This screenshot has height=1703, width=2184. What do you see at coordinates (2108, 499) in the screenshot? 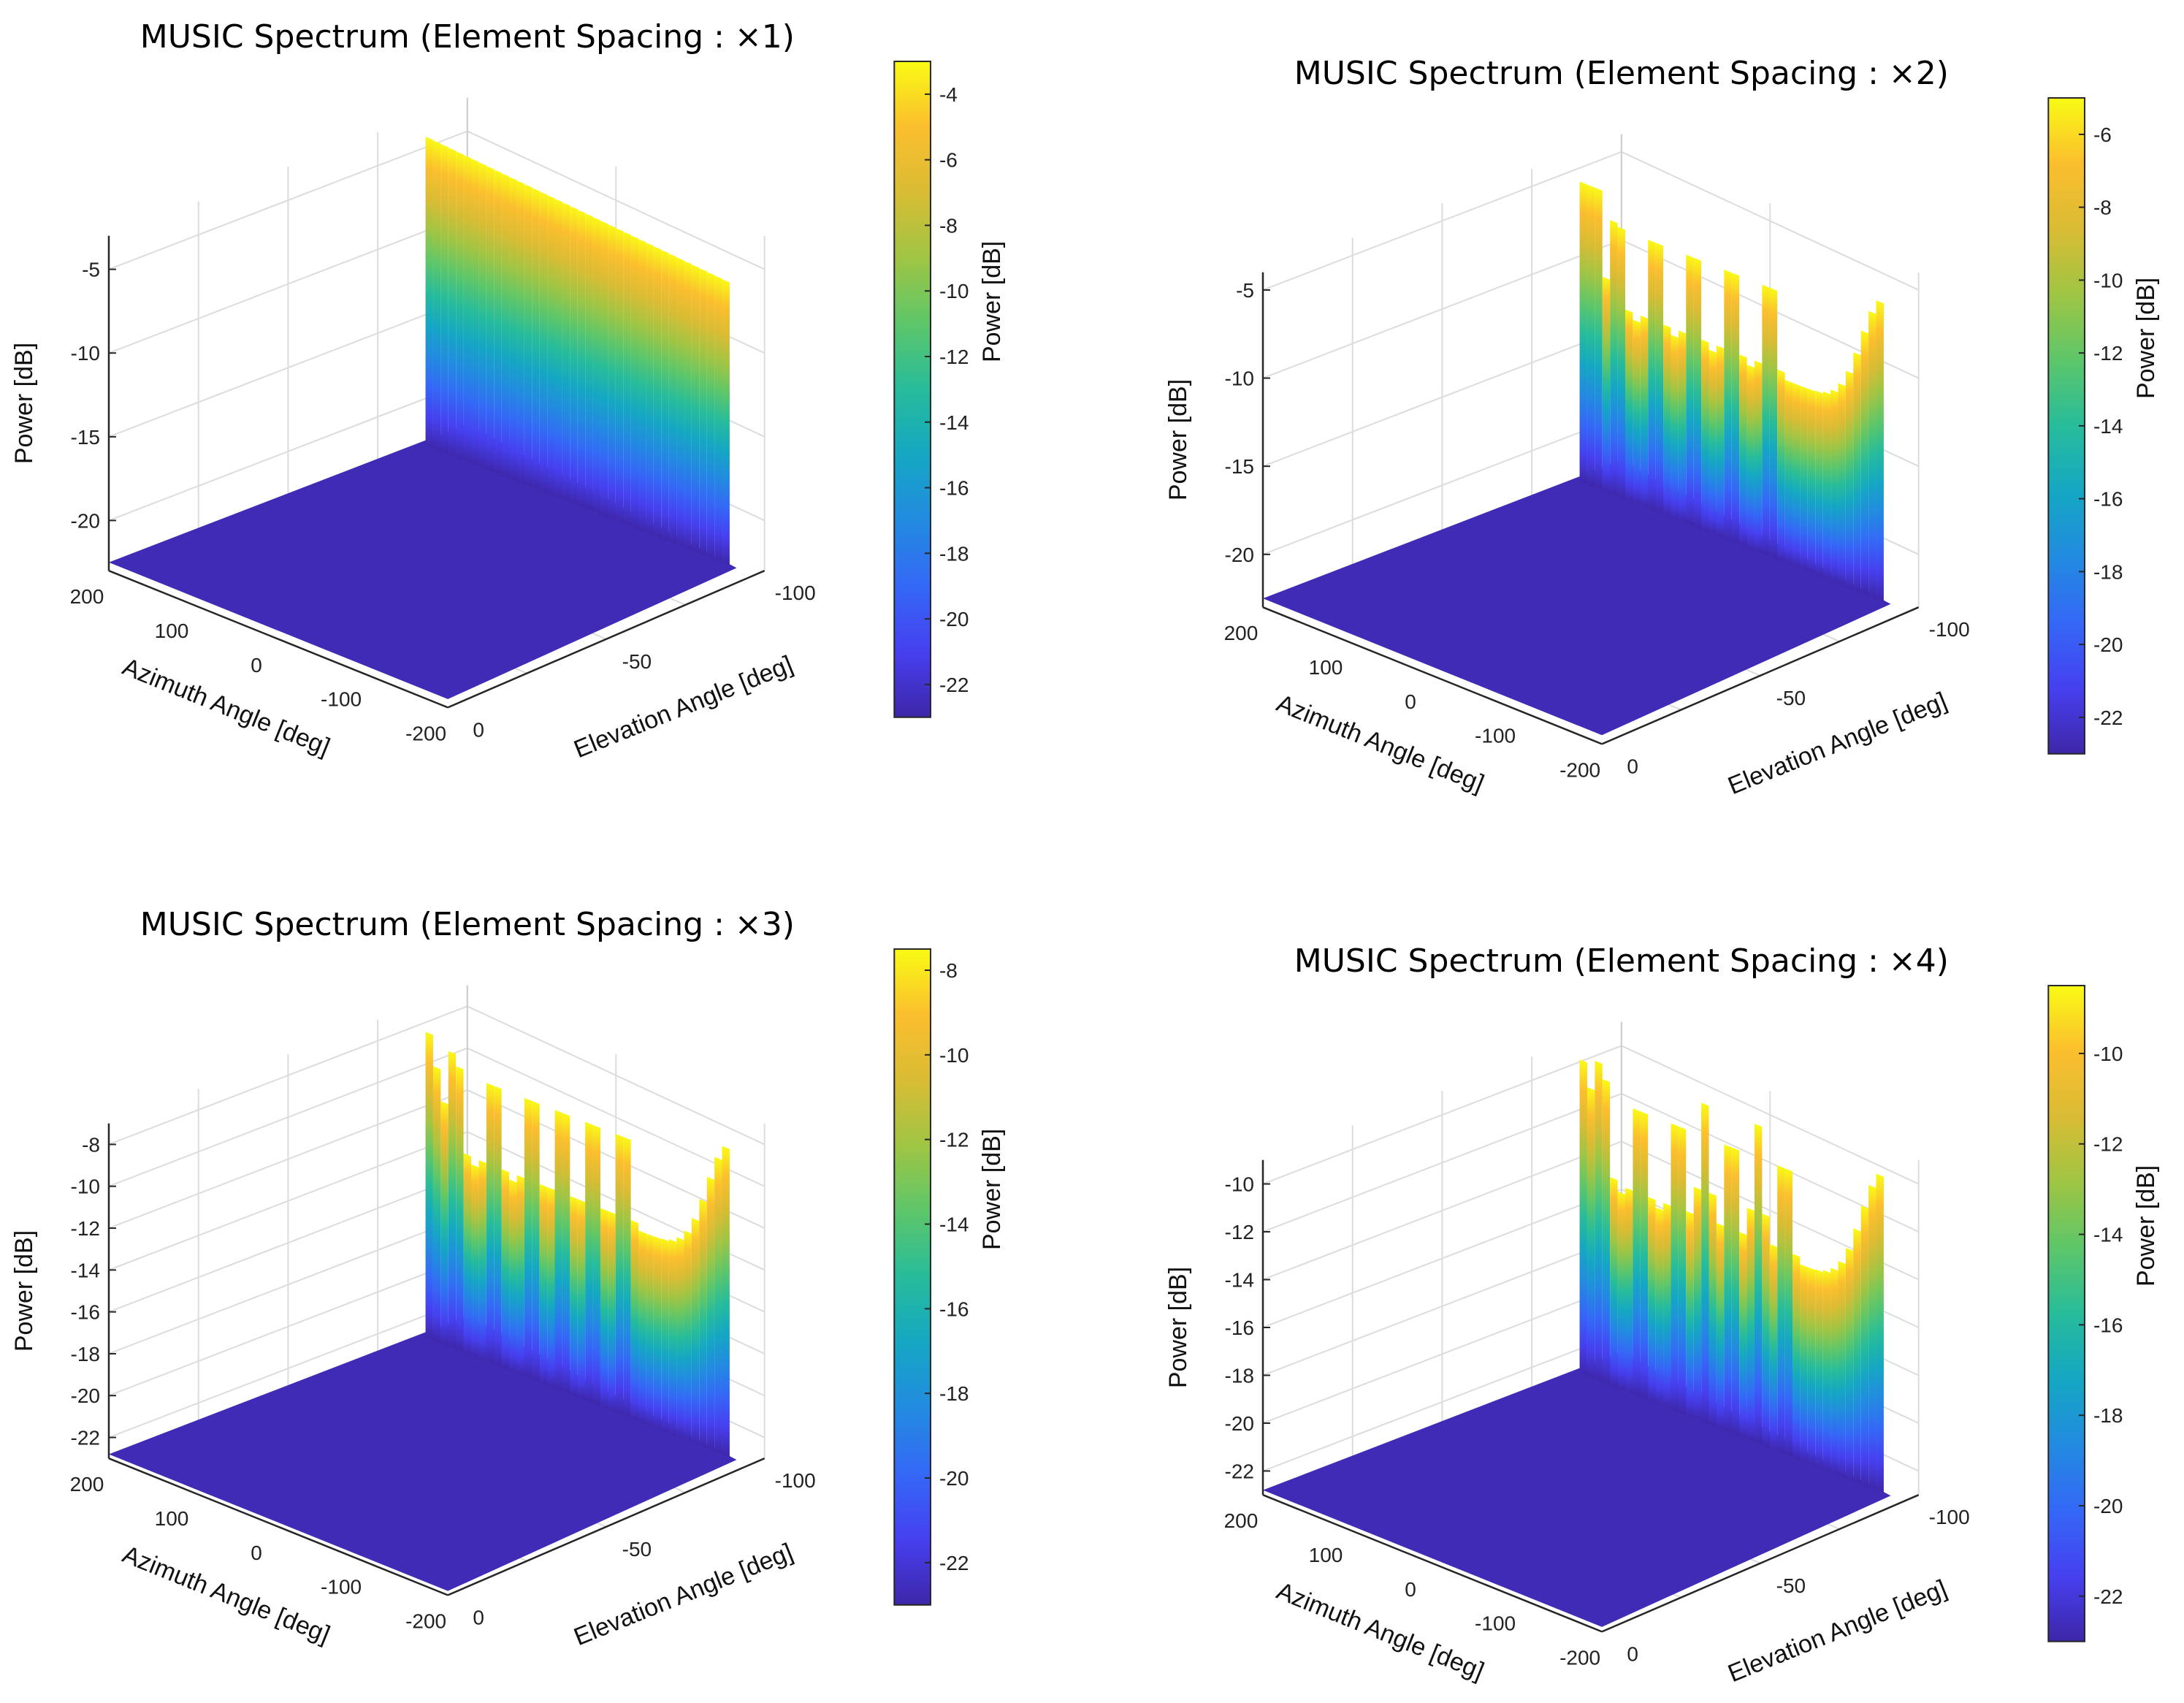
I see `colorbar-tick-label: -16` at bounding box center [2108, 499].